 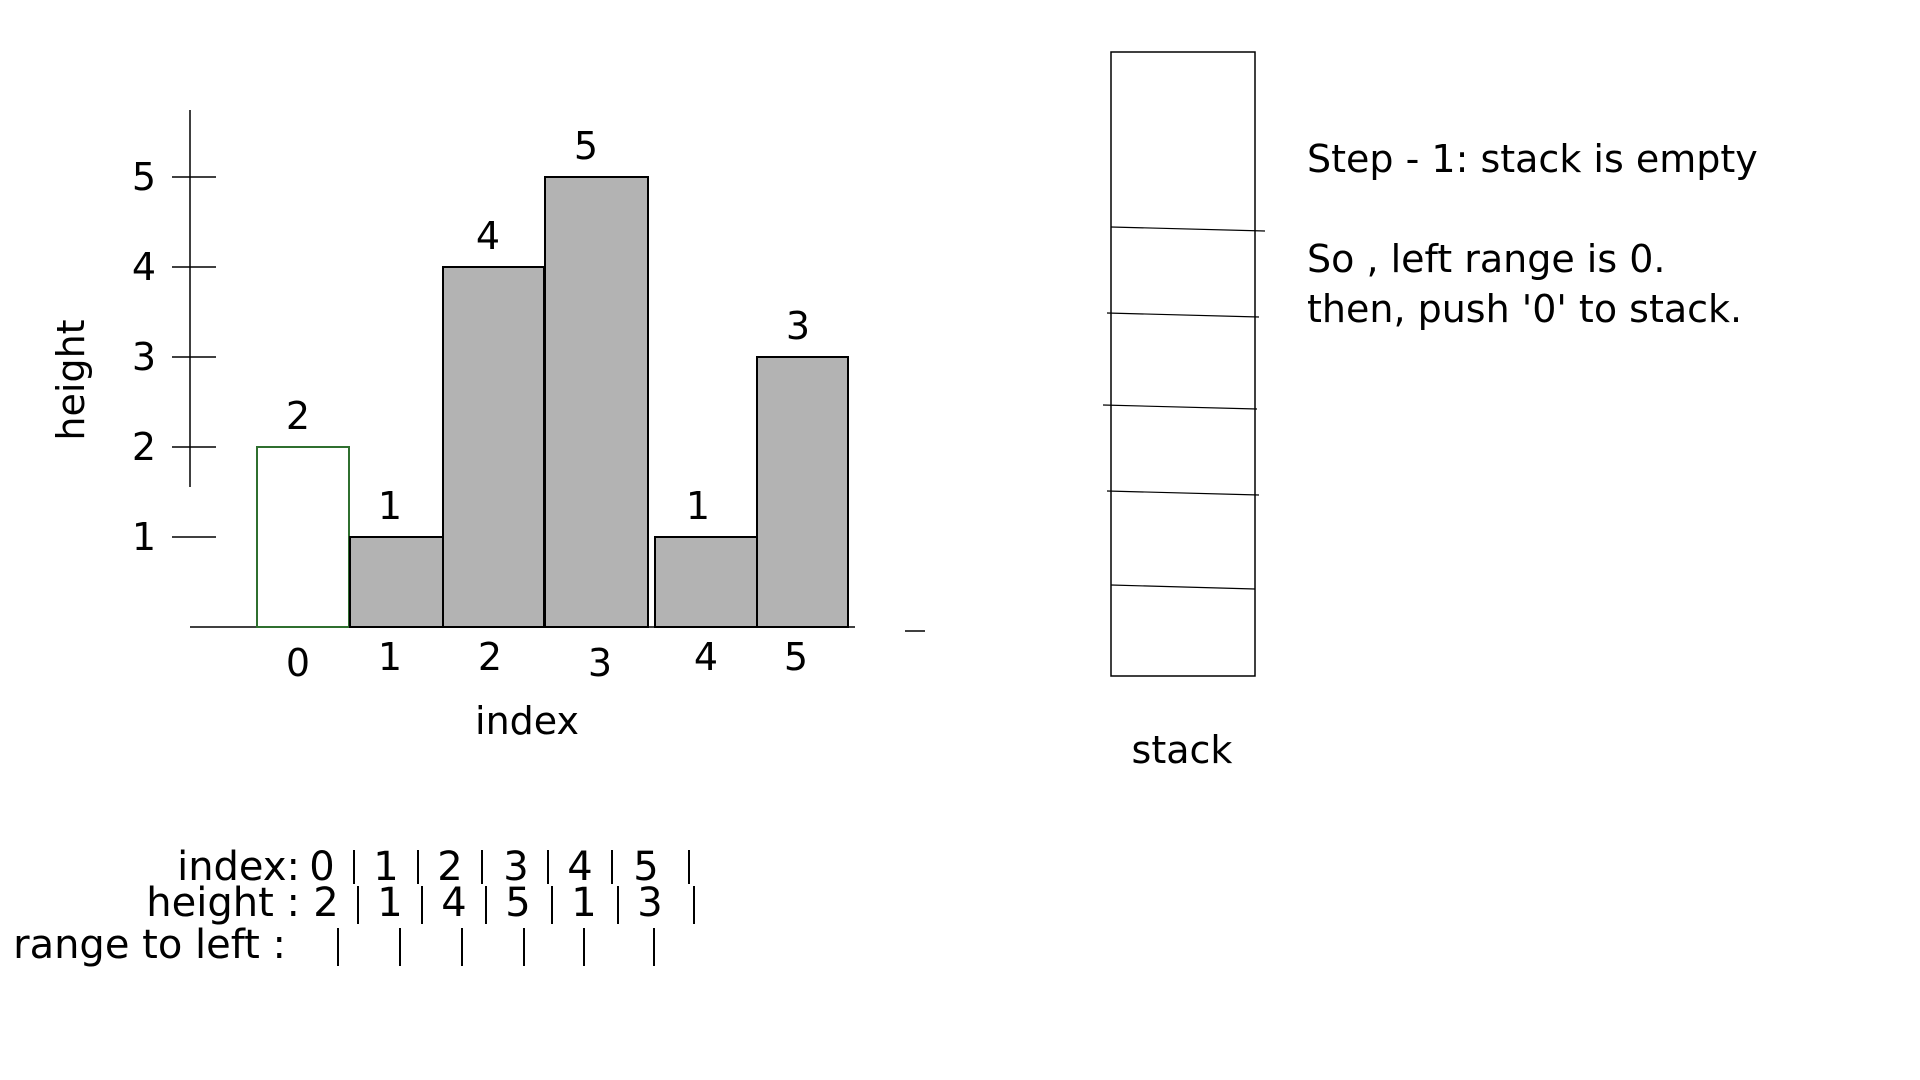 I want to click on y-ticks: 1 2 3 4 5, so click(x=174, y=357).